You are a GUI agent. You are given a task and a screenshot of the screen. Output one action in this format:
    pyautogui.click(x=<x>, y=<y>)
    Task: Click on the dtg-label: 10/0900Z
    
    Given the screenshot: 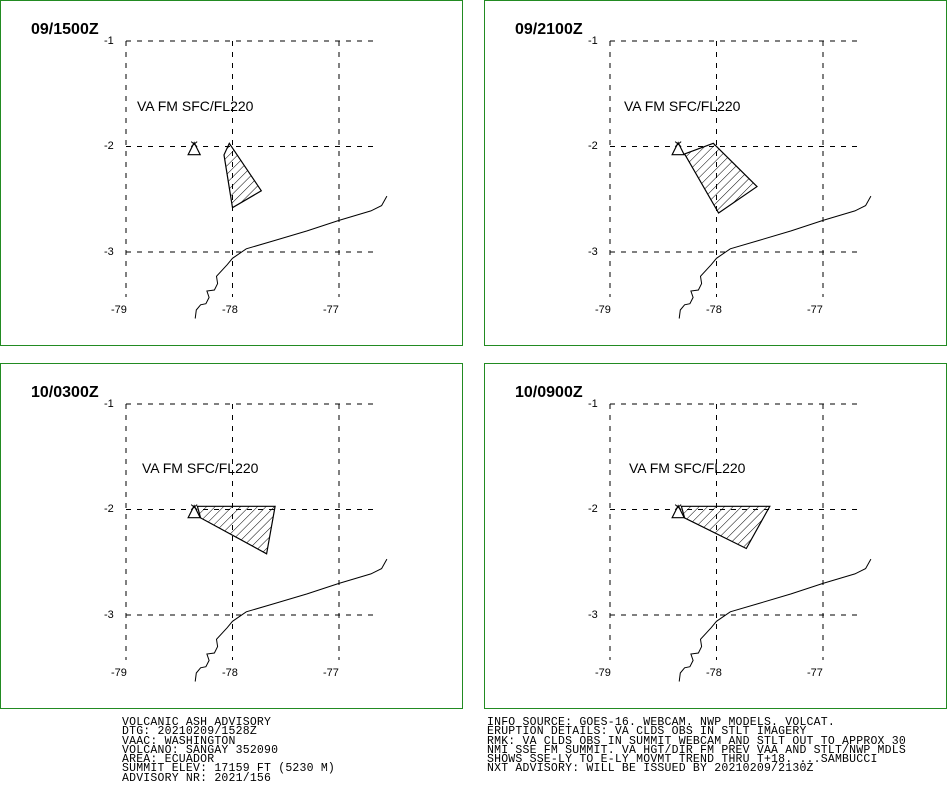 What is the action you would take?
    pyautogui.click(x=549, y=392)
    